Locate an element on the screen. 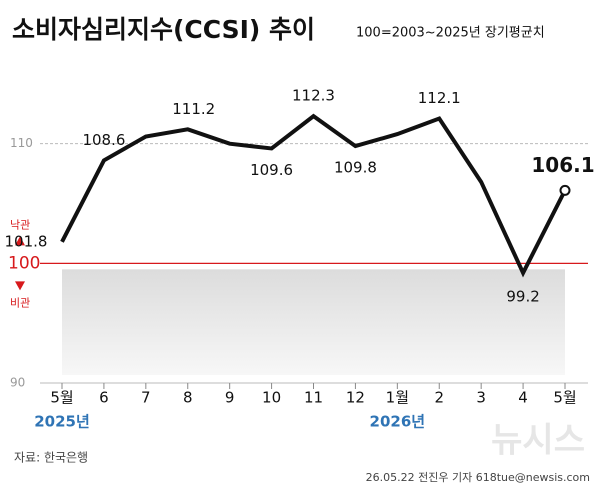 The height and width of the screenshot is (492, 600). value-label: 112.3 is located at coordinates (313, 96).